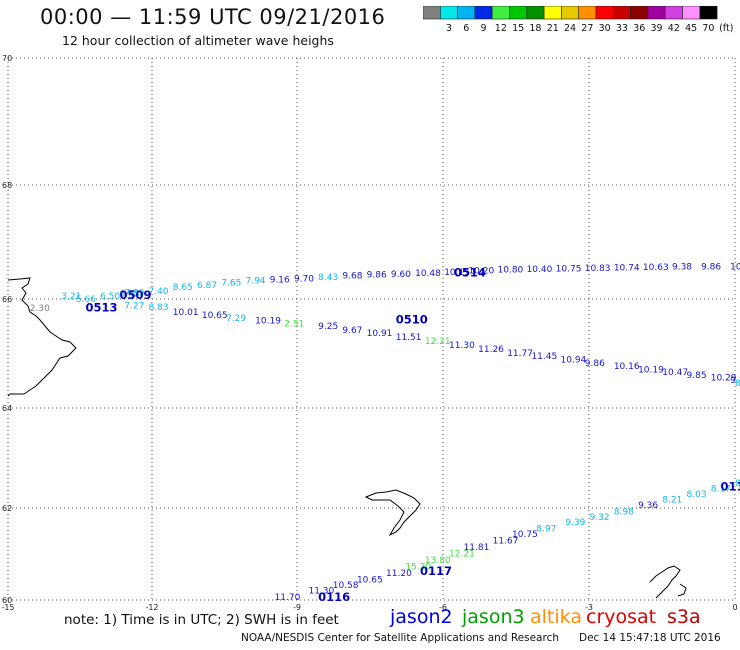 This screenshot has width=740, height=650. Describe the element at coordinates (621, 617) in the screenshot. I see `legend-cryosat: cryosat` at that location.